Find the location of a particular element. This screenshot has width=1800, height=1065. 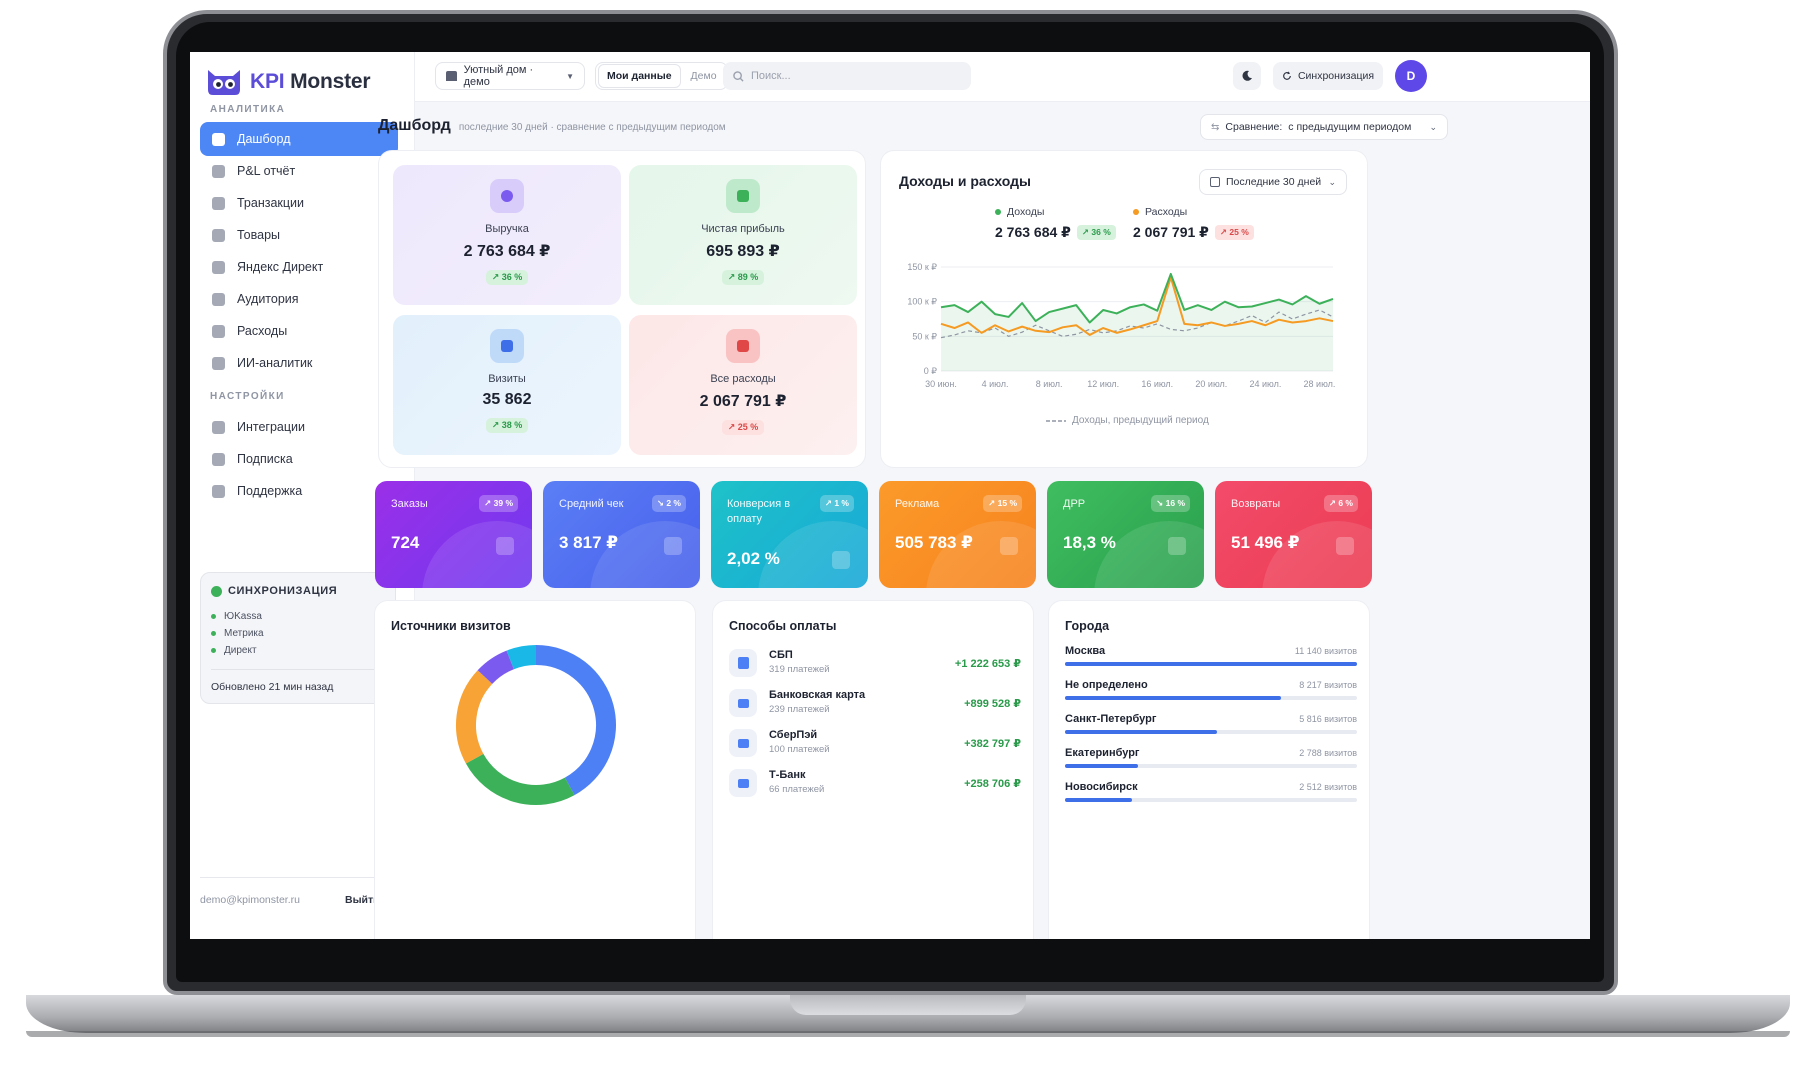

x-tick-label: 16 июл. is located at coordinates (1157, 384).